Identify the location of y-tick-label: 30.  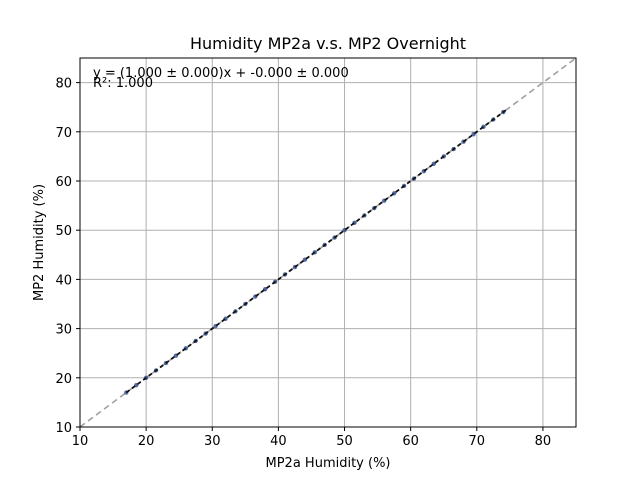
(63, 330).